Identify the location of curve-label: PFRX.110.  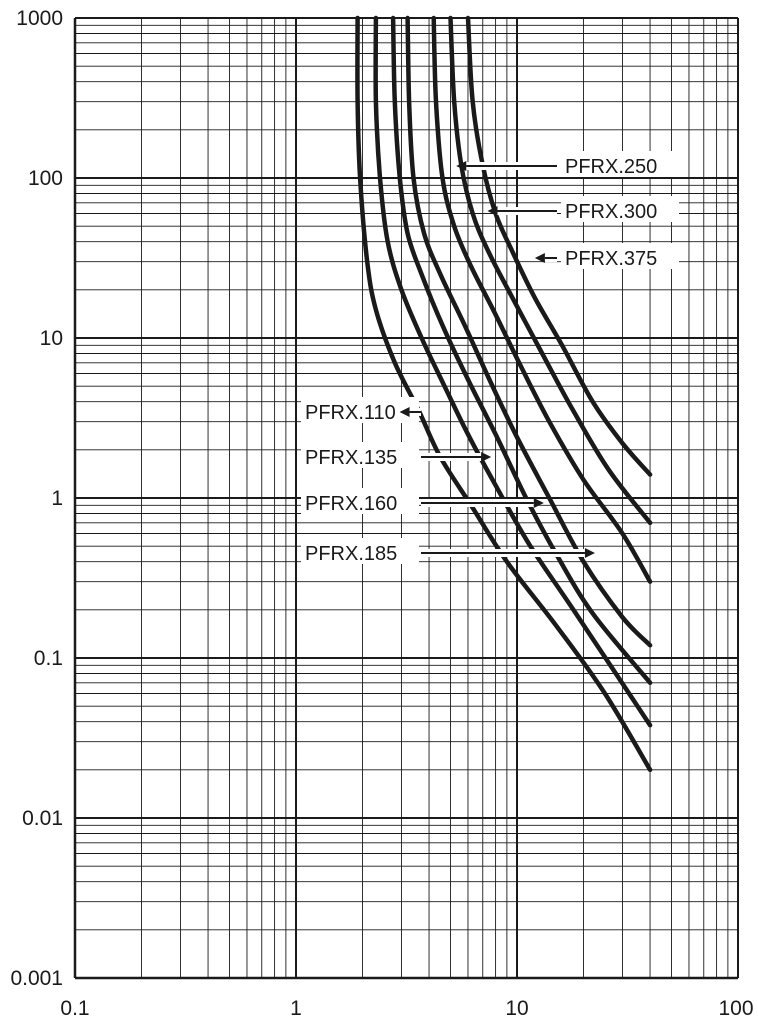
(361, 410).